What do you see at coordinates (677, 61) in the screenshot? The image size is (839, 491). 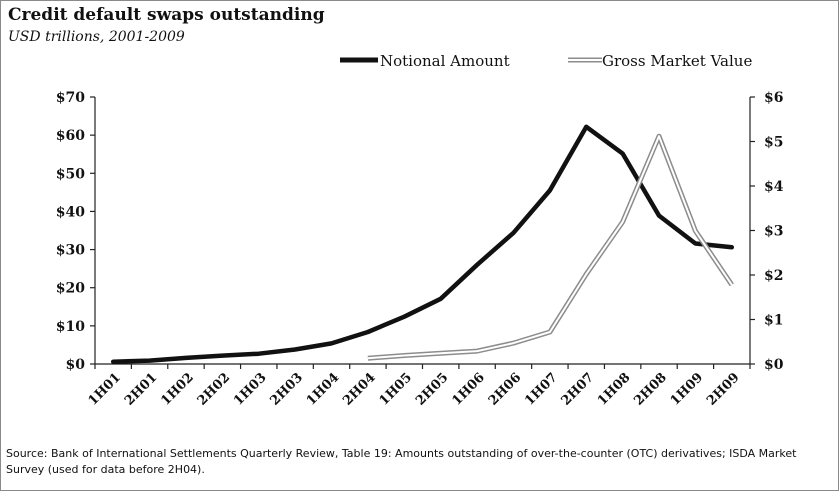 I see `legend-label-gross: Gross Market Value` at bounding box center [677, 61].